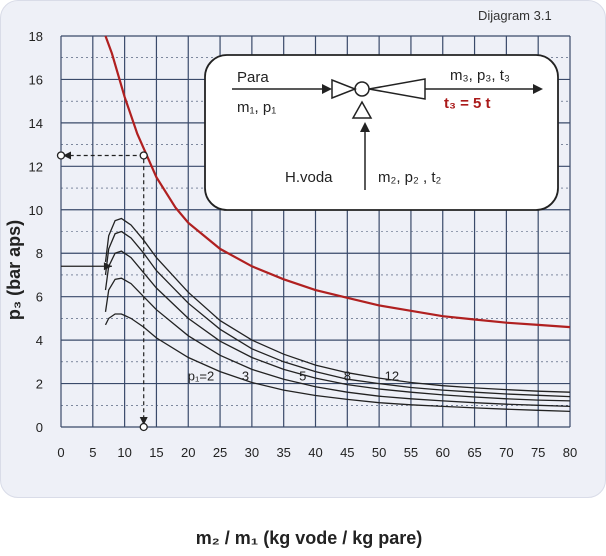 The width and height of the screenshot is (606, 556). What do you see at coordinates (39, 297) in the screenshot?
I see `y-tick-label-3: 6` at bounding box center [39, 297].